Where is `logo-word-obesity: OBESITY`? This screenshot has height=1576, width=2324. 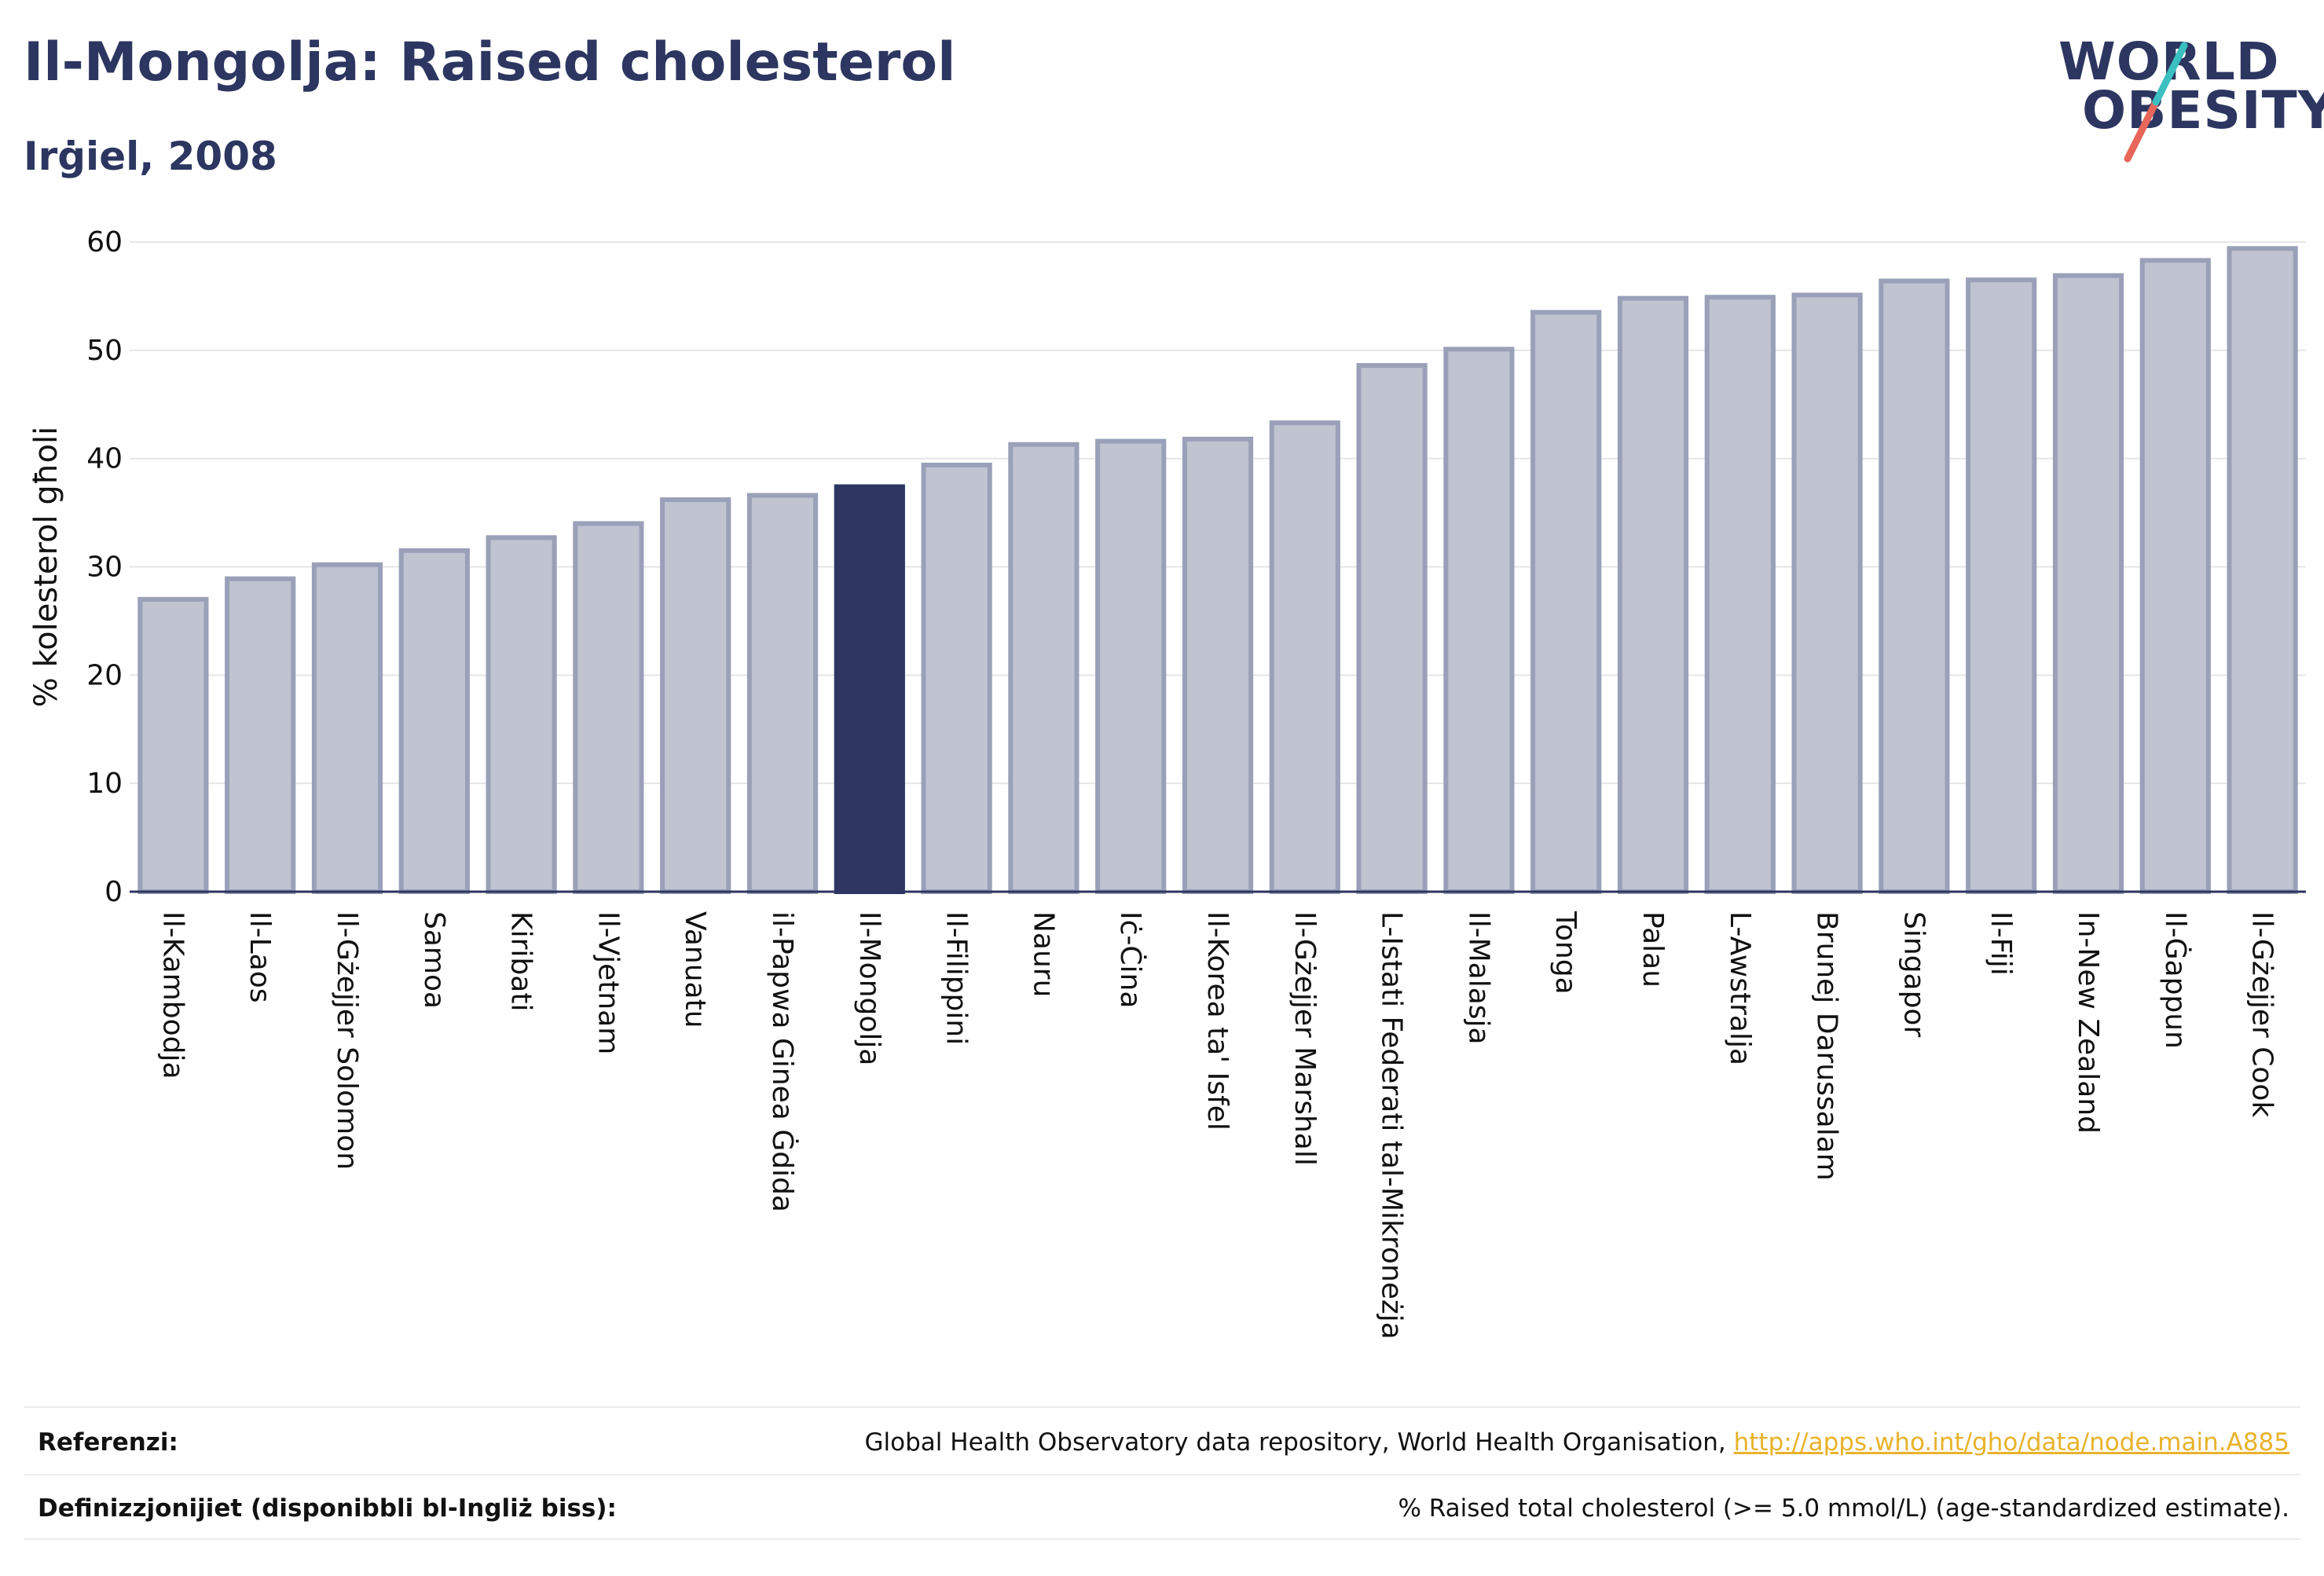 logo-word-obesity: OBESITY is located at coordinates (2203, 110).